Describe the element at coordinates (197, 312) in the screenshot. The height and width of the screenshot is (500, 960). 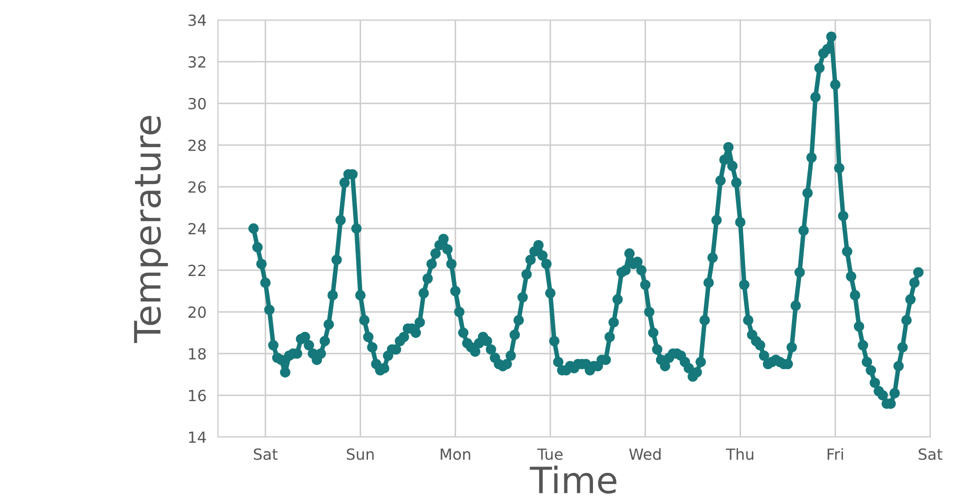
I see `y-tick-label: 20` at that location.